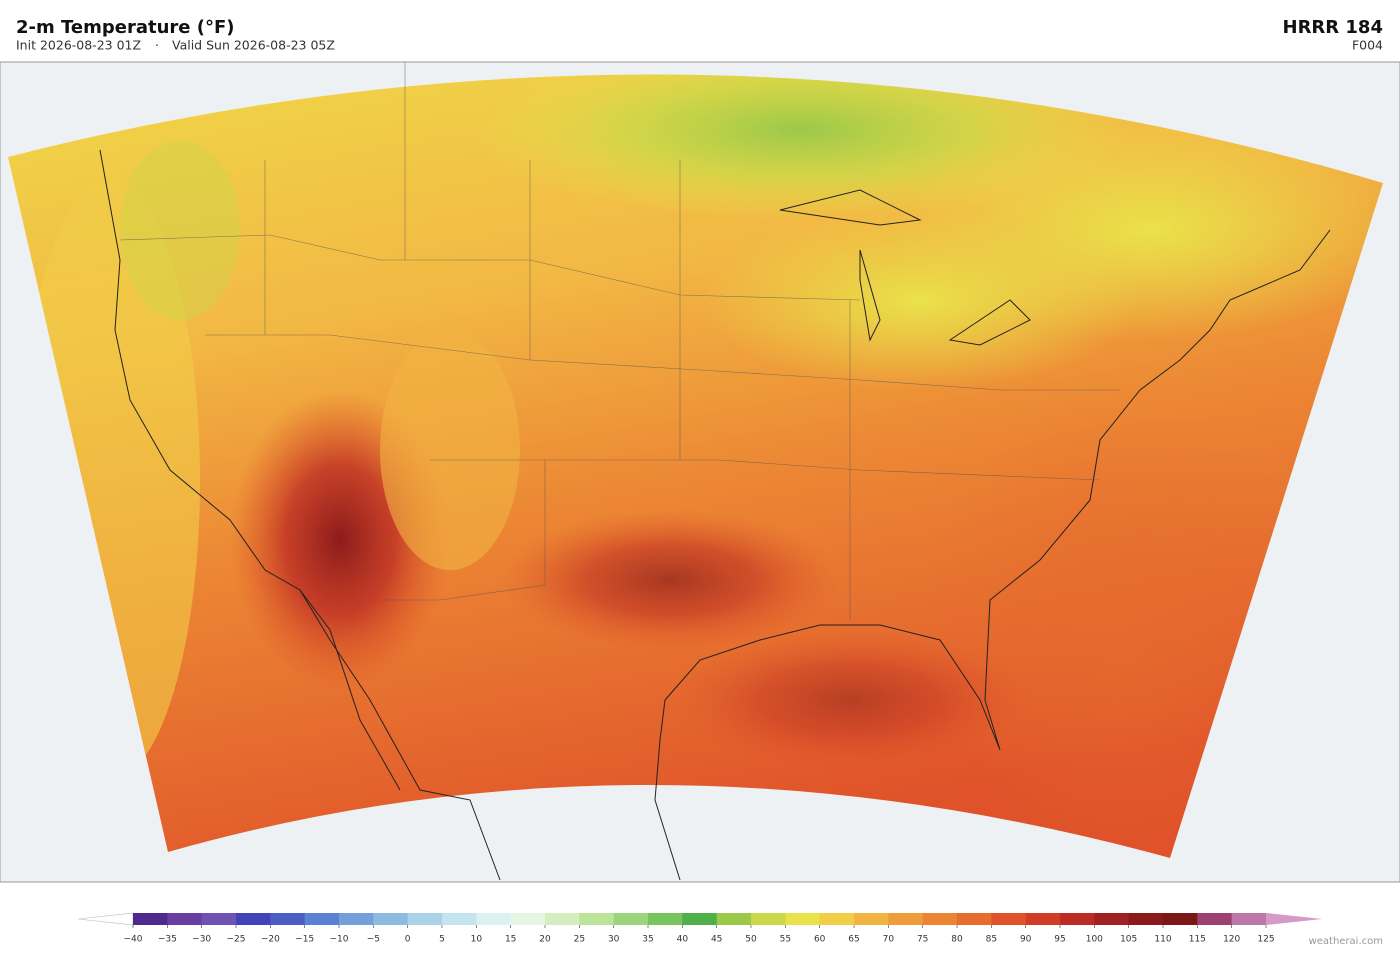 This screenshot has height=960, width=1400. Describe the element at coordinates (545, 940) in the screenshot. I see `colorbar-tick-label: 20` at that location.